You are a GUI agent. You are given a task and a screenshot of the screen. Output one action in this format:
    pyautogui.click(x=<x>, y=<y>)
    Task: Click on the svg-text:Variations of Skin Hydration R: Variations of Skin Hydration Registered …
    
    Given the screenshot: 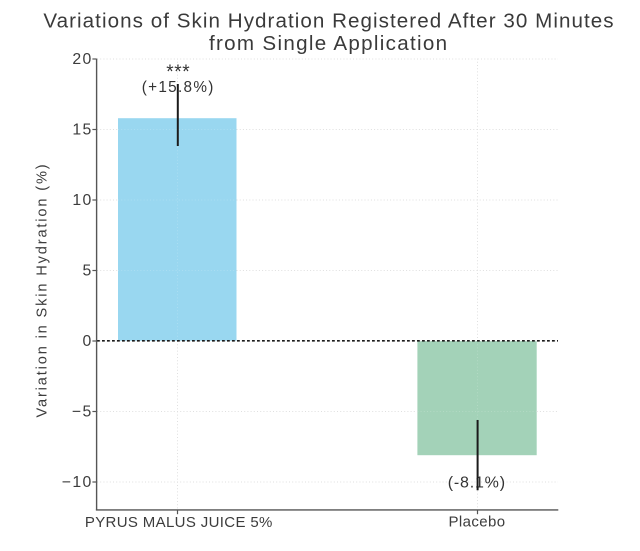 What is the action you would take?
    pyautogui.click(x=328, y=20)
    